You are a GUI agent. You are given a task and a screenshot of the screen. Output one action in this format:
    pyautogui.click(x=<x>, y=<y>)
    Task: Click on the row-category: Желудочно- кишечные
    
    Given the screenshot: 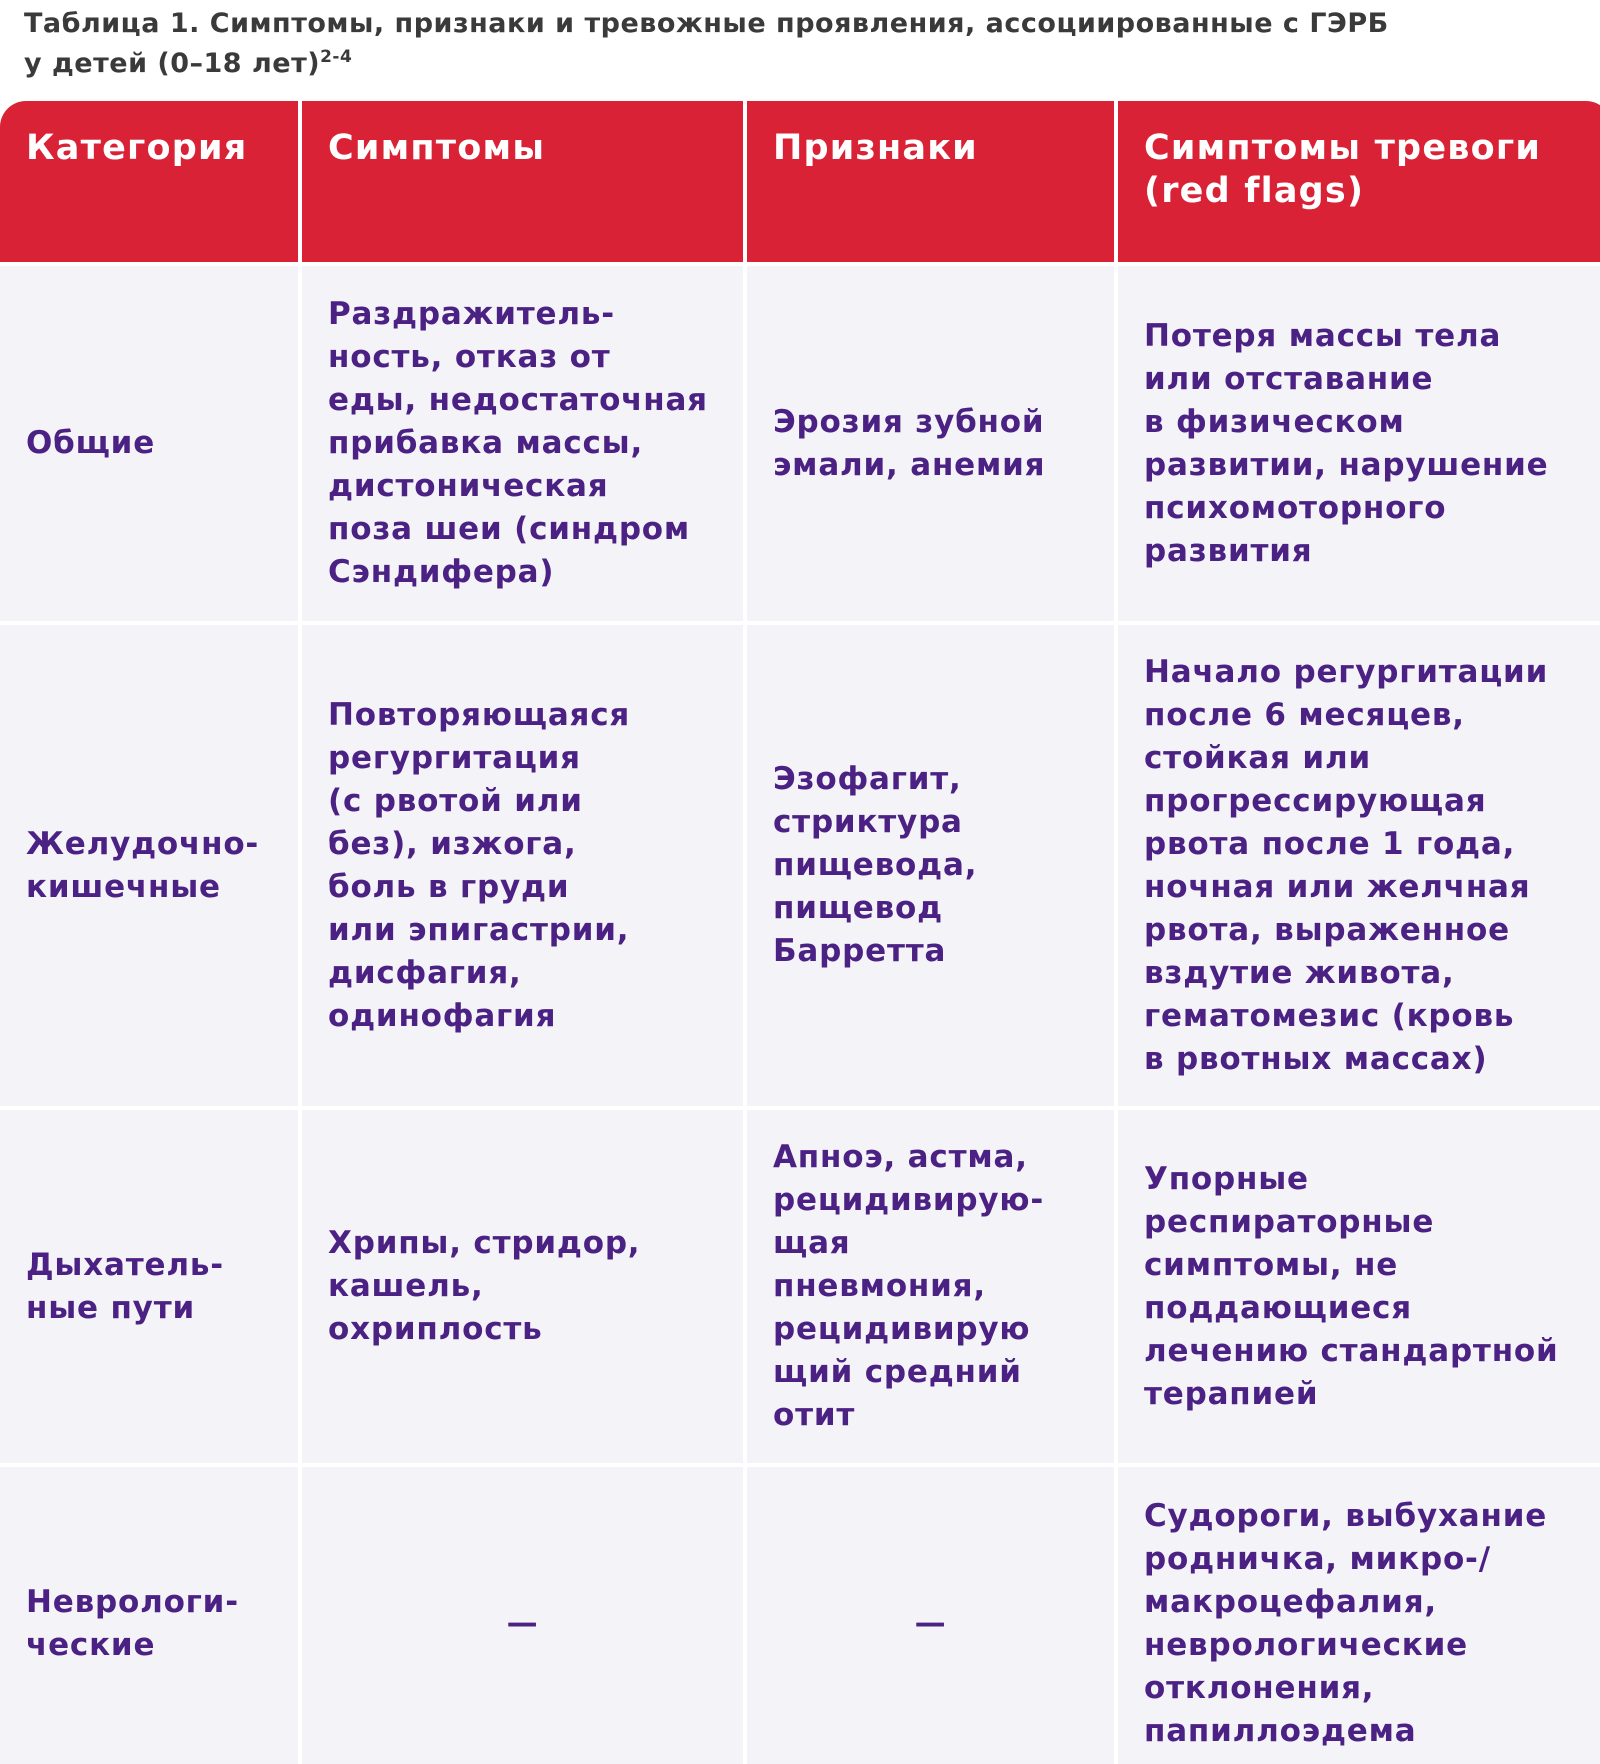 What is the action you would take?
    pyautogui.click(x=149, y=865)
    